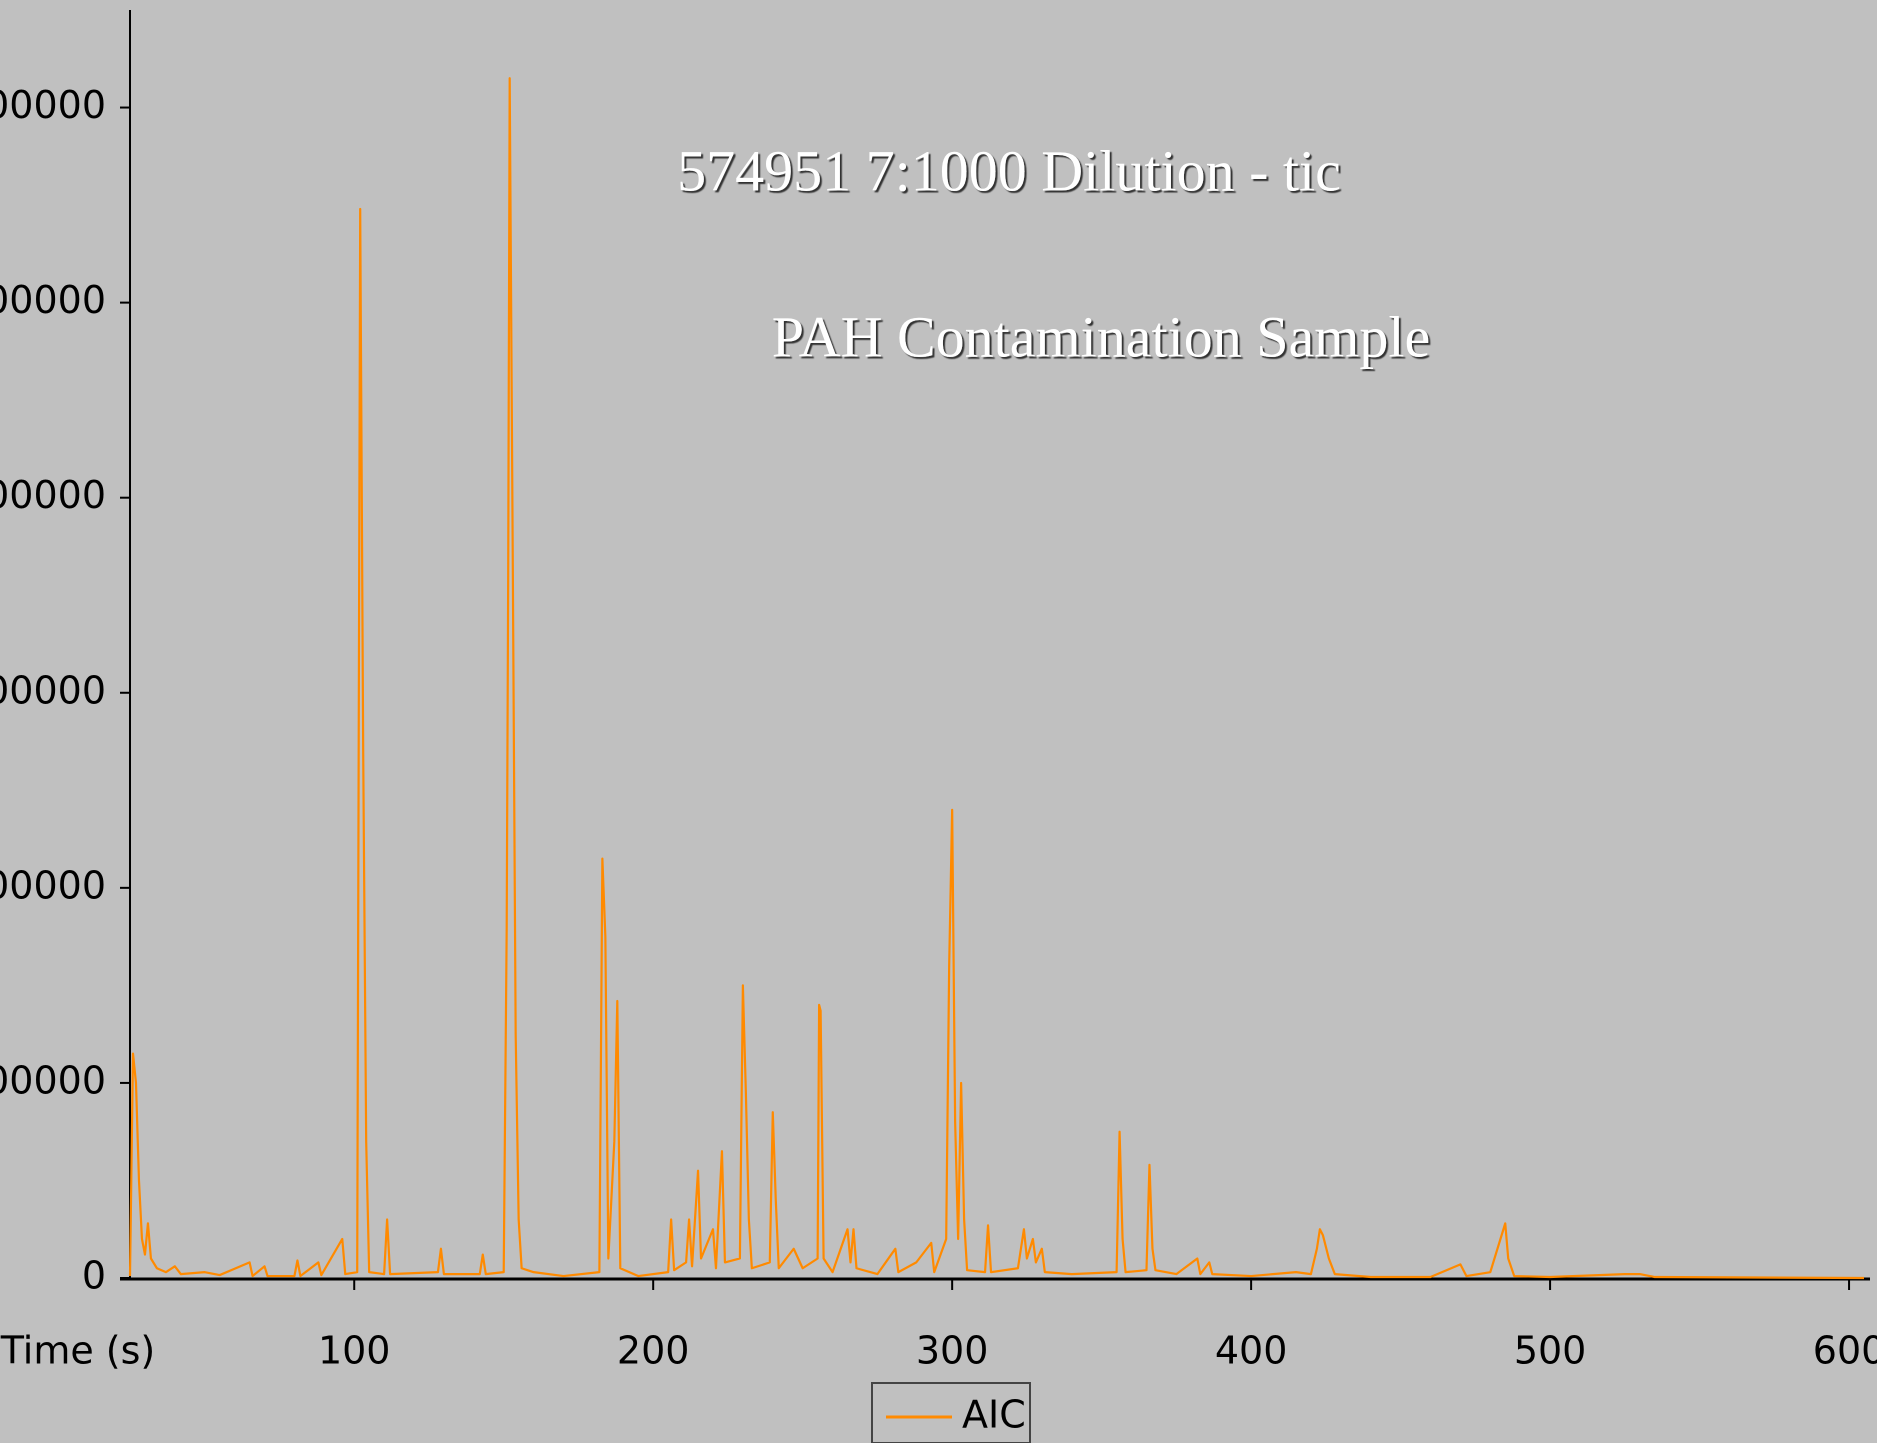 This screenshot has height=1443, width=1877. I want to click on y-tick-label: 300000, so click(53, 690).